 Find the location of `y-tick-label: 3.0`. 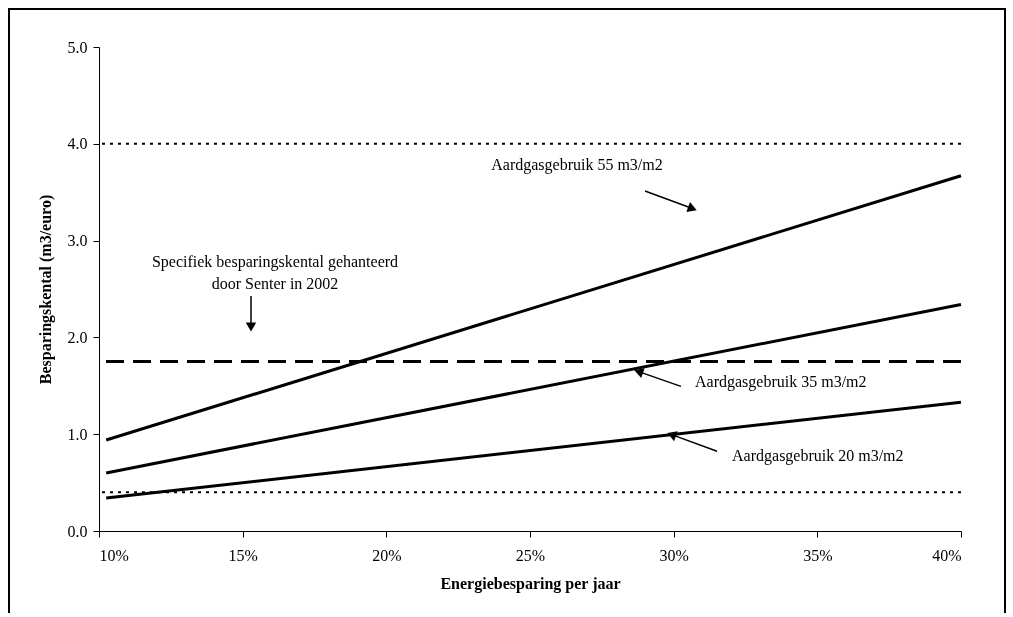

y-tick-label: 3.0 is located at coordinates (77, 241).